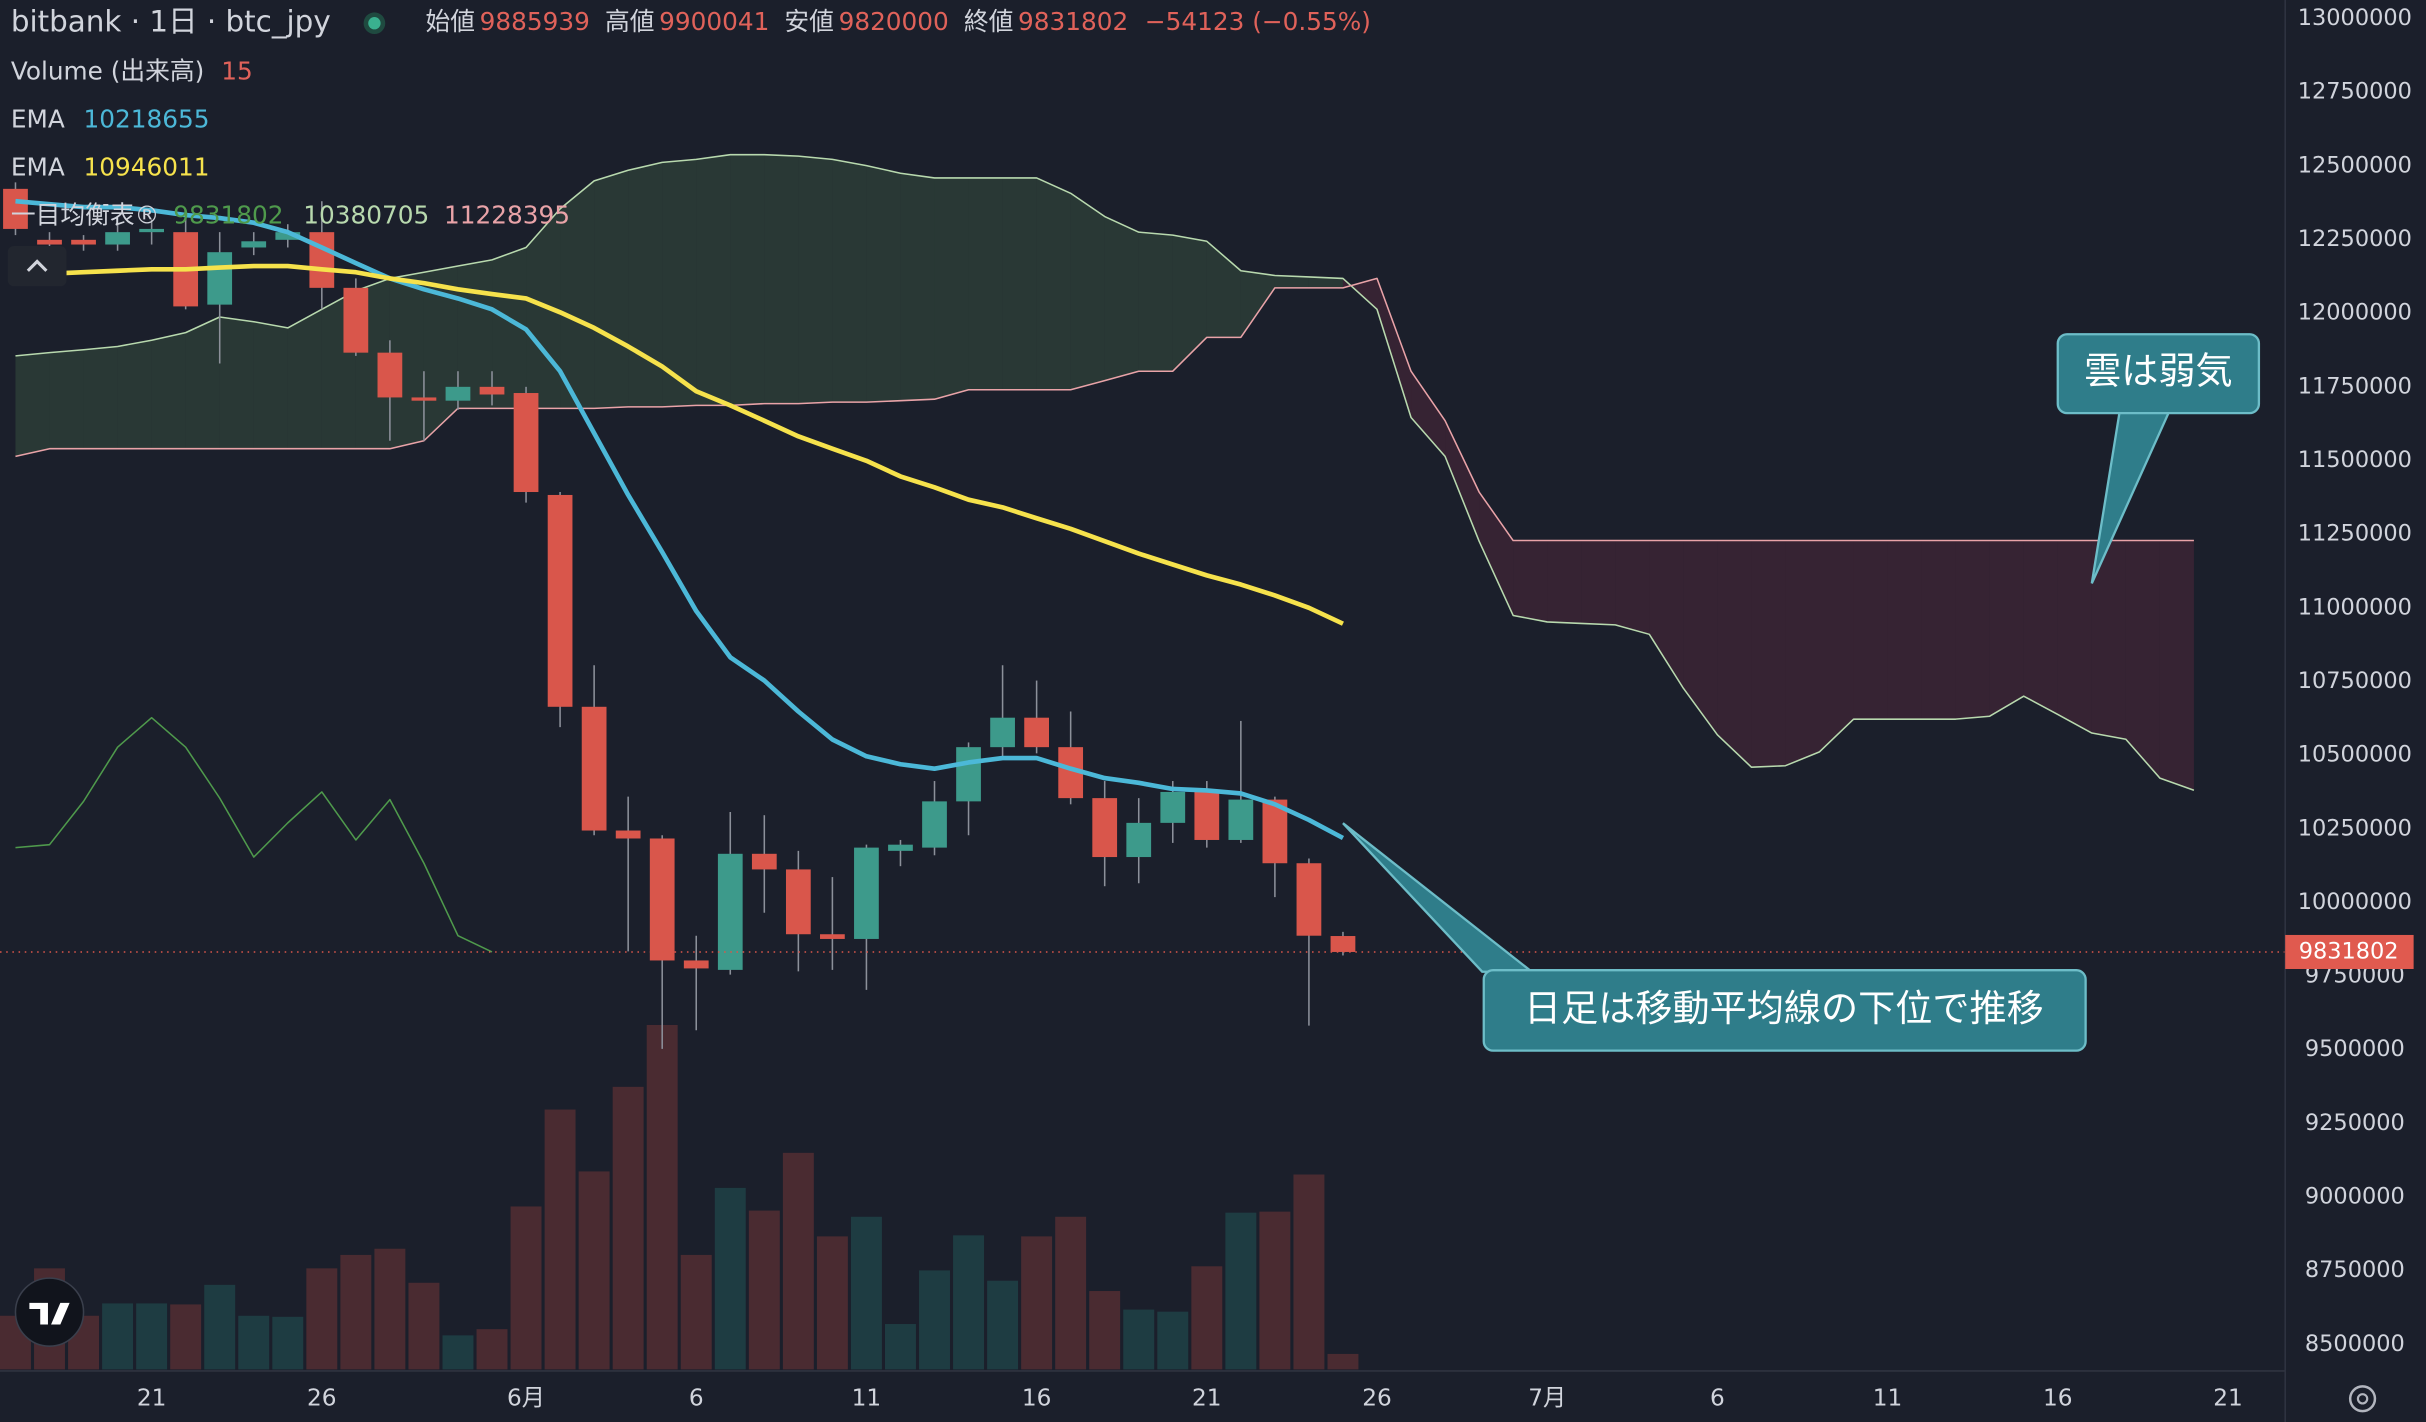 Image resolution: width=2426 pixels, height=1422 pixels. What do you see at coordinates (894, 21) in the screenshot?
I see `legend-value: 9820000` at bounding box center [894, 21].